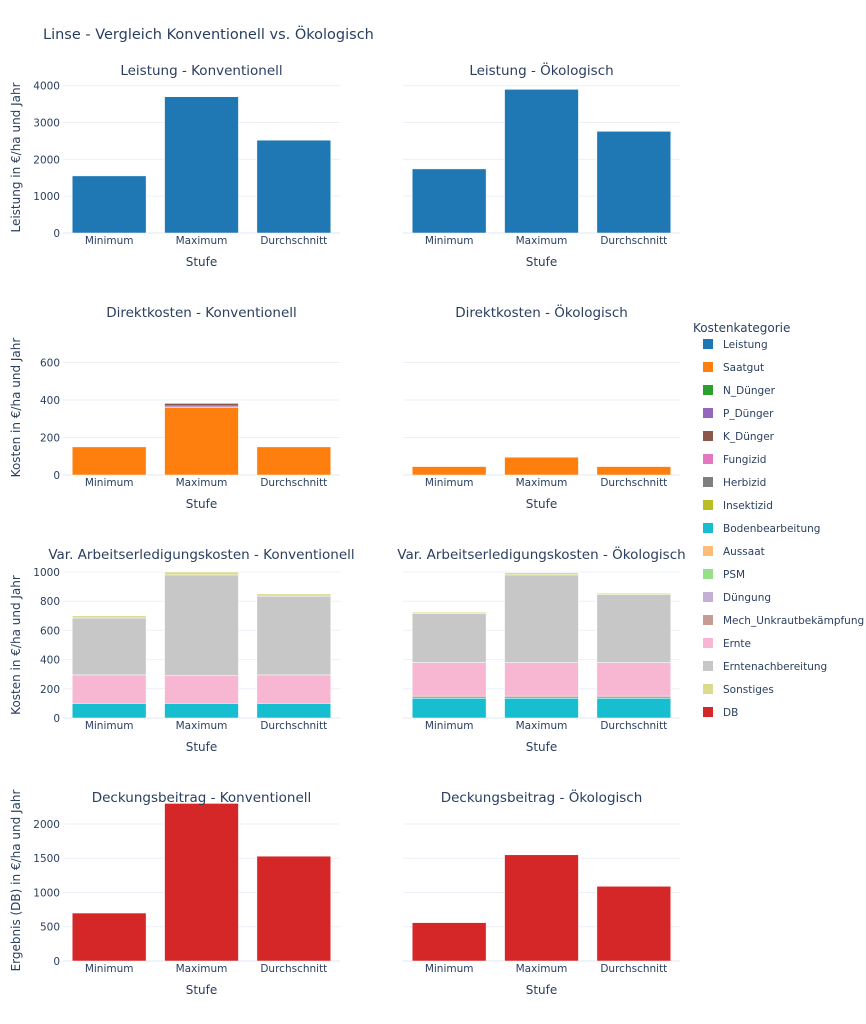  I want to click on legend-label: PSM, so click(734, 575).